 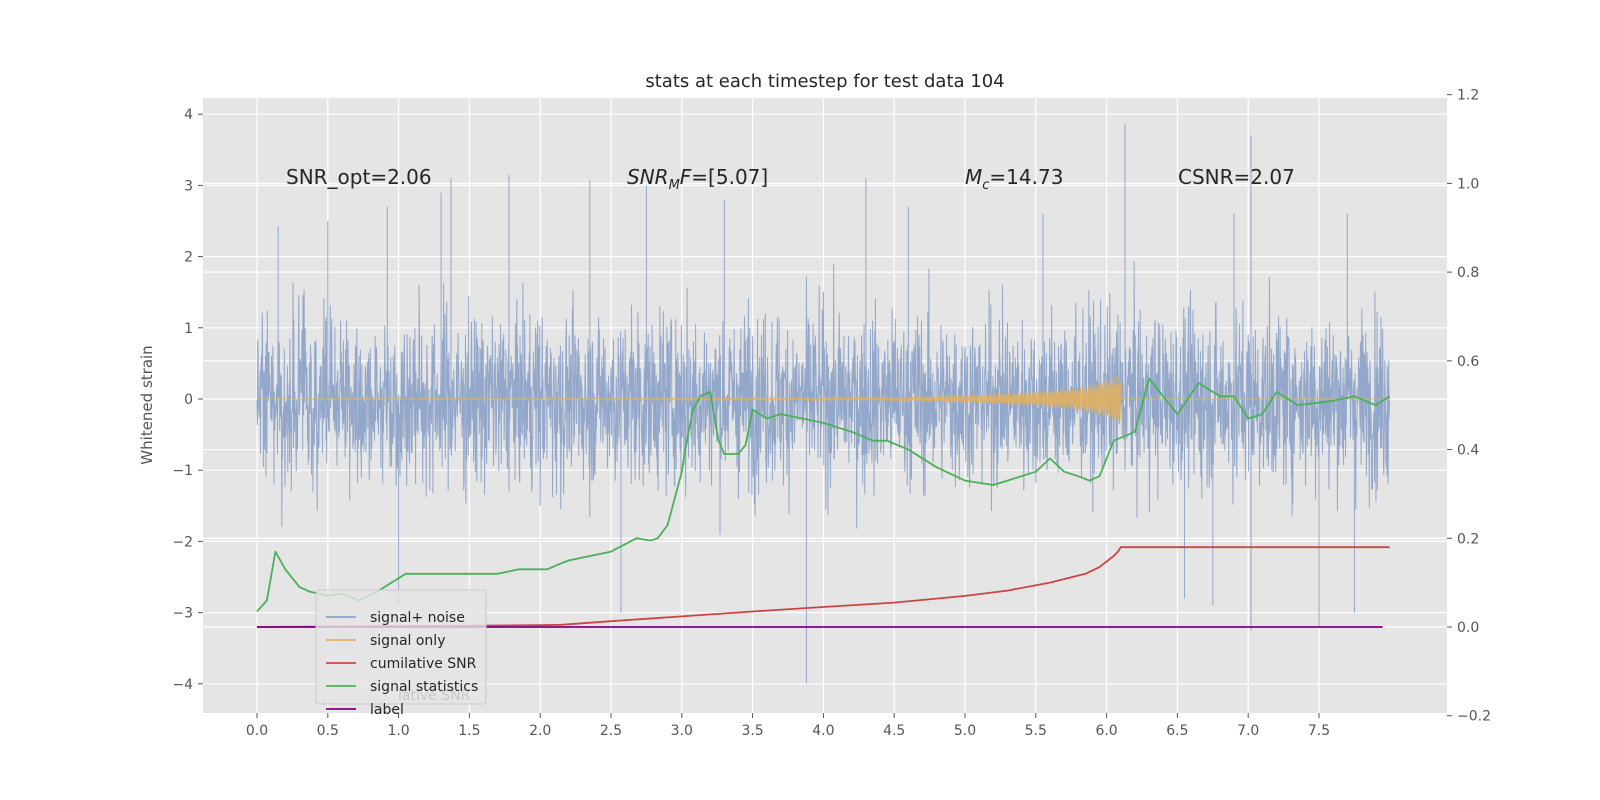 I want to click on series-cumulative-snr, so click(x=823, y=587).